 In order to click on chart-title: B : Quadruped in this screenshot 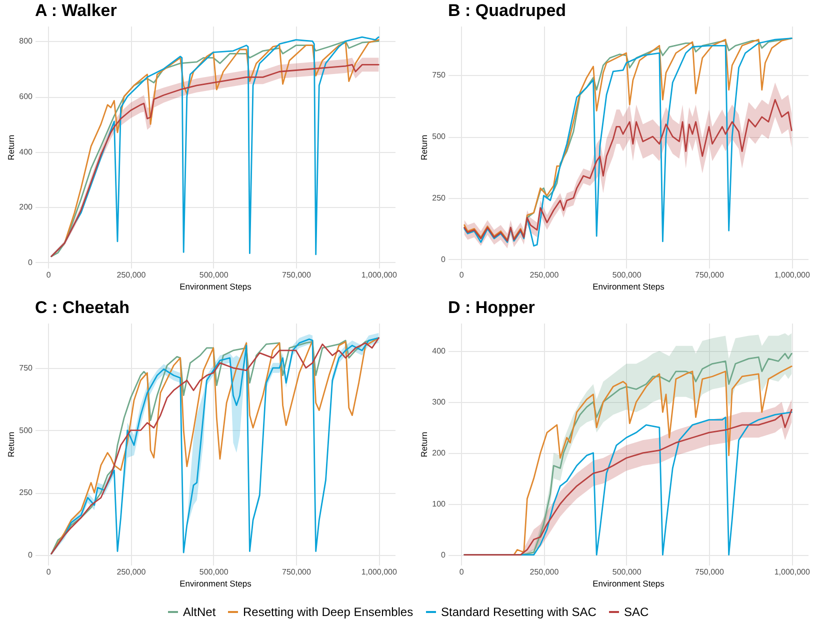, I will do `click(507, 10)`.